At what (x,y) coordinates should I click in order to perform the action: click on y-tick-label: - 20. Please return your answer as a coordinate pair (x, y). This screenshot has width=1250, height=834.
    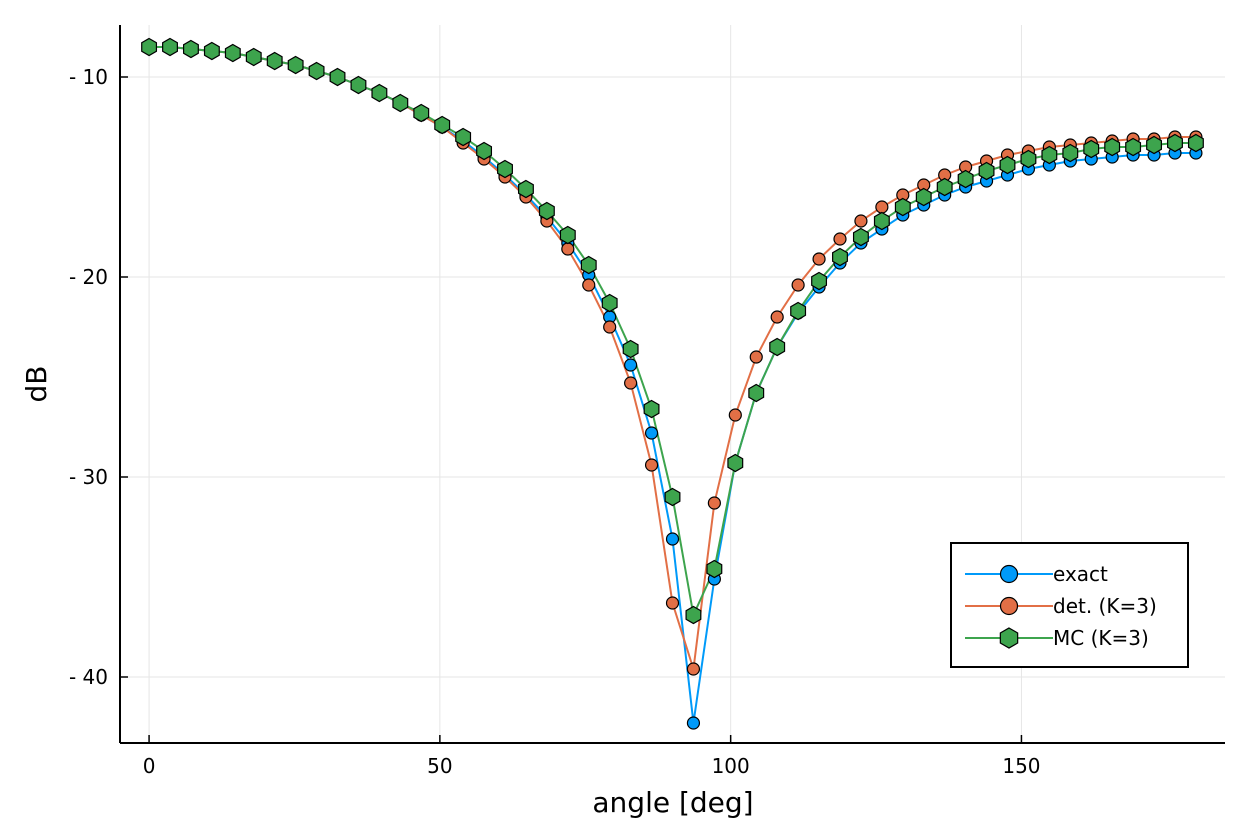
    Looking at the image, I should click on (88, 277).